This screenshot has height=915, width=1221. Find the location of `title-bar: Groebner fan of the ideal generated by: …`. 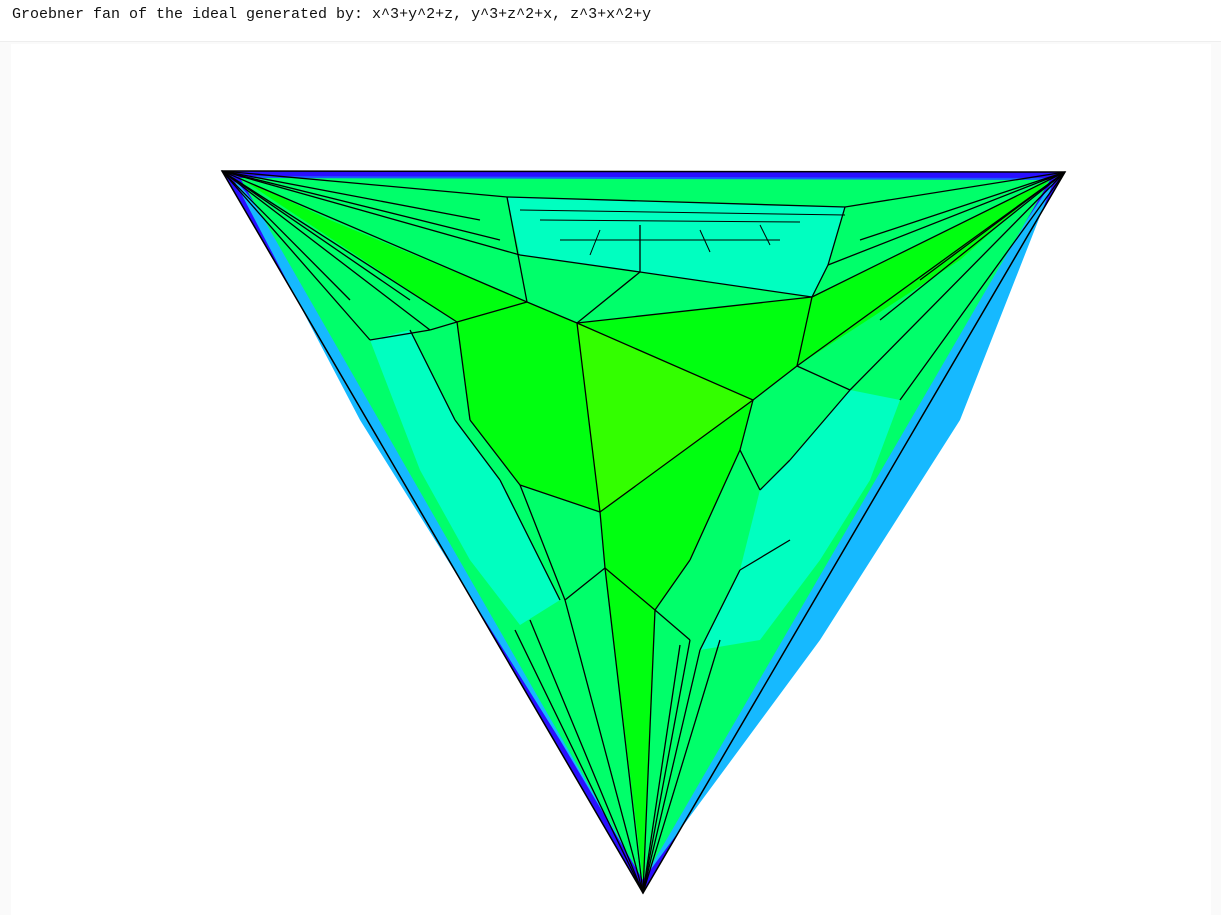

title-bar: Groebner fan of the ideal generated by: … is located at coordinates (610, 21).